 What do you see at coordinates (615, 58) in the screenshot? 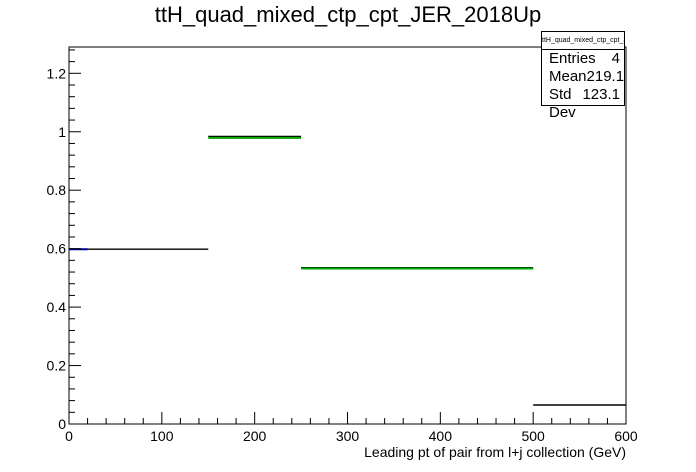
I see `stats-value: 4` at bounding box center [615, 58].